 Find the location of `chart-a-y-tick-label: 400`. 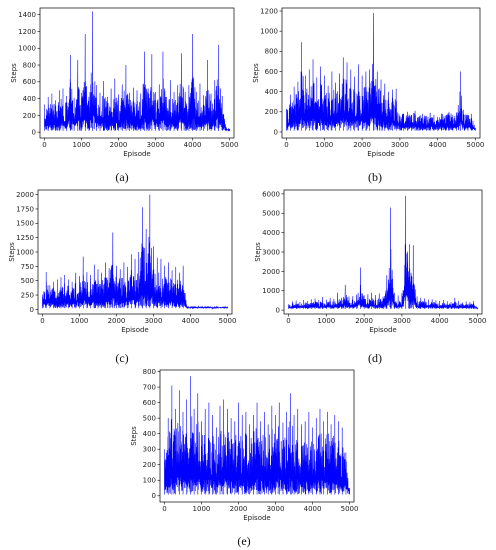

chart-a-y-tick-label: 400 is located at coordinates (29, 99).